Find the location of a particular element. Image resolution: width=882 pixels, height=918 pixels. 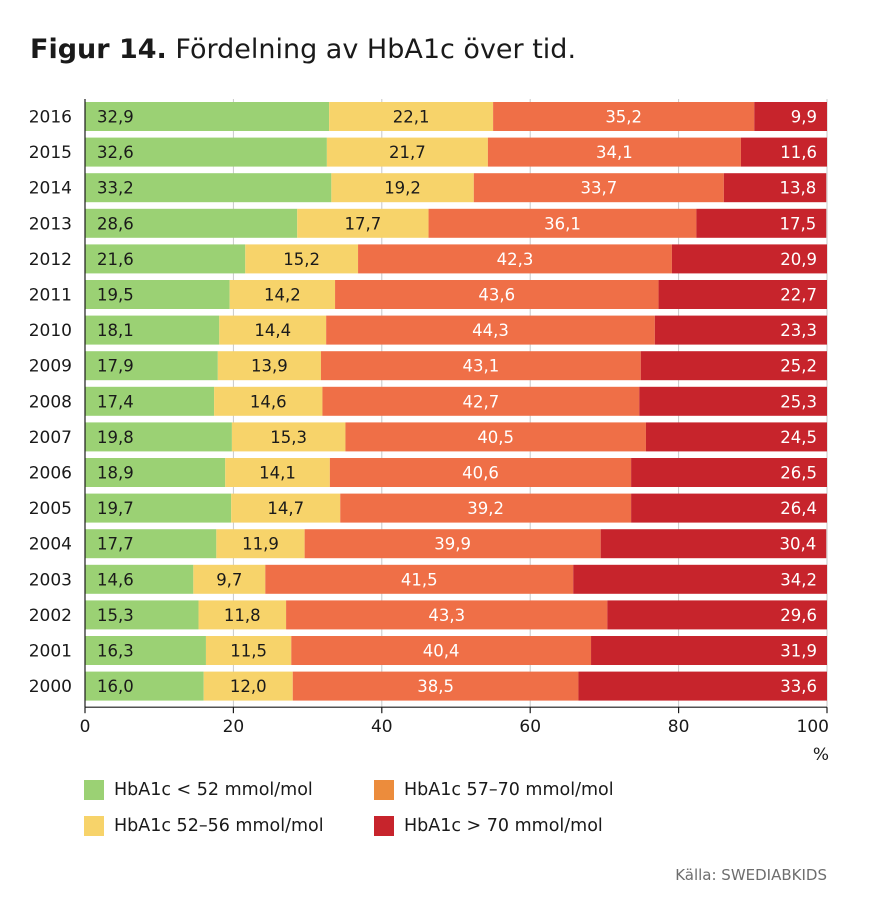

data-label: 23,3 is located at coordinates (798, 330).